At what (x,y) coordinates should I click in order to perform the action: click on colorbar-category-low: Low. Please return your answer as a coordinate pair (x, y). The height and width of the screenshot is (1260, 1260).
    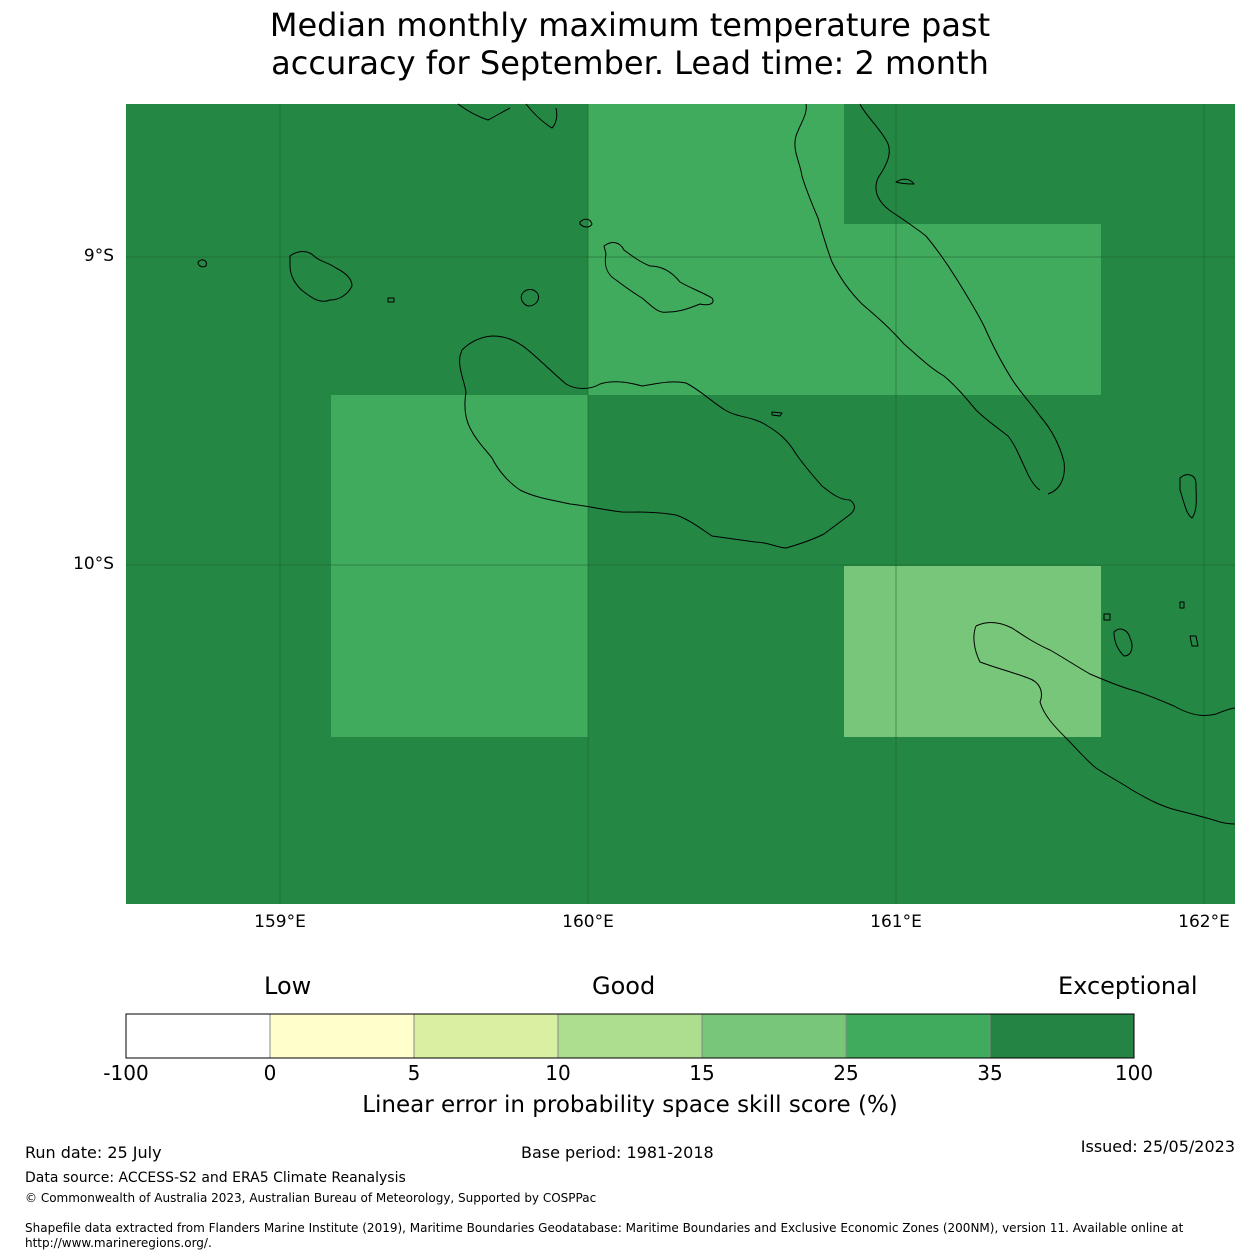
    Looking at the image, I should click on (288, 986).